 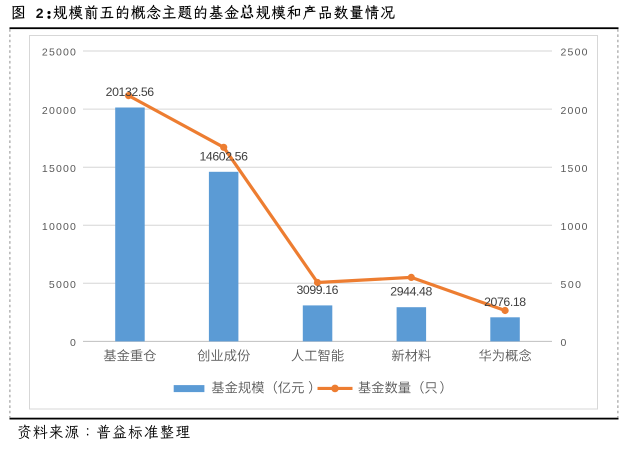 What do you see at coordinates (318, 290) in the screenshot?
I see `svg-text: 3099.16` at bounding box center [318, 290].